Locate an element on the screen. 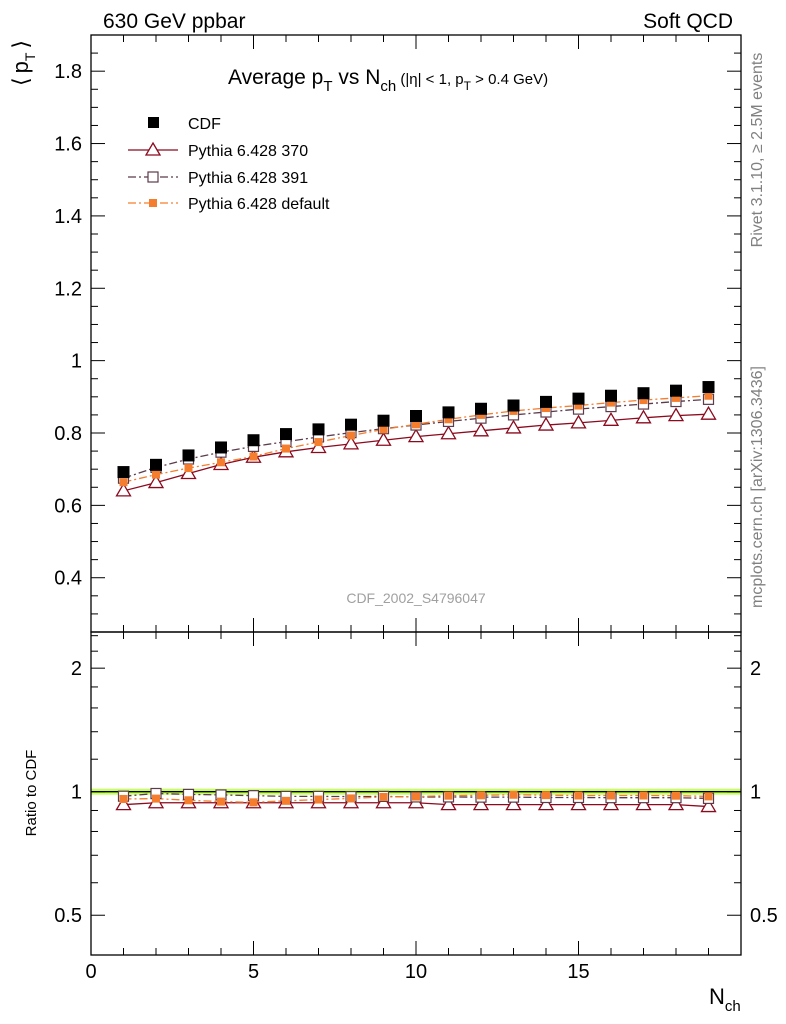  ylabel-open: ⟨ is located at coordinates (20, 81).